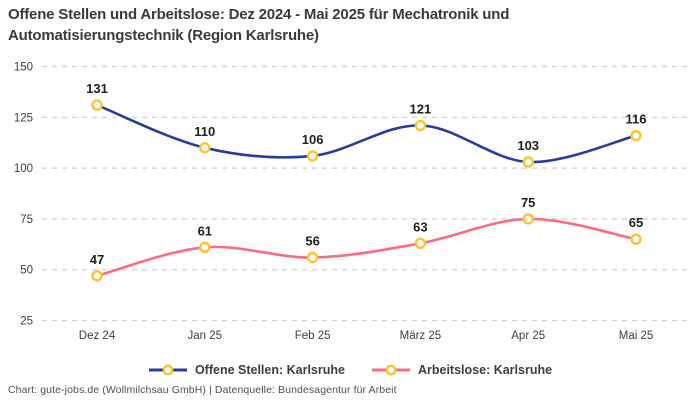 This screenshot has height=400, width=700. I want to click on point-label-arbeitslose: 56, so click(312, 241).